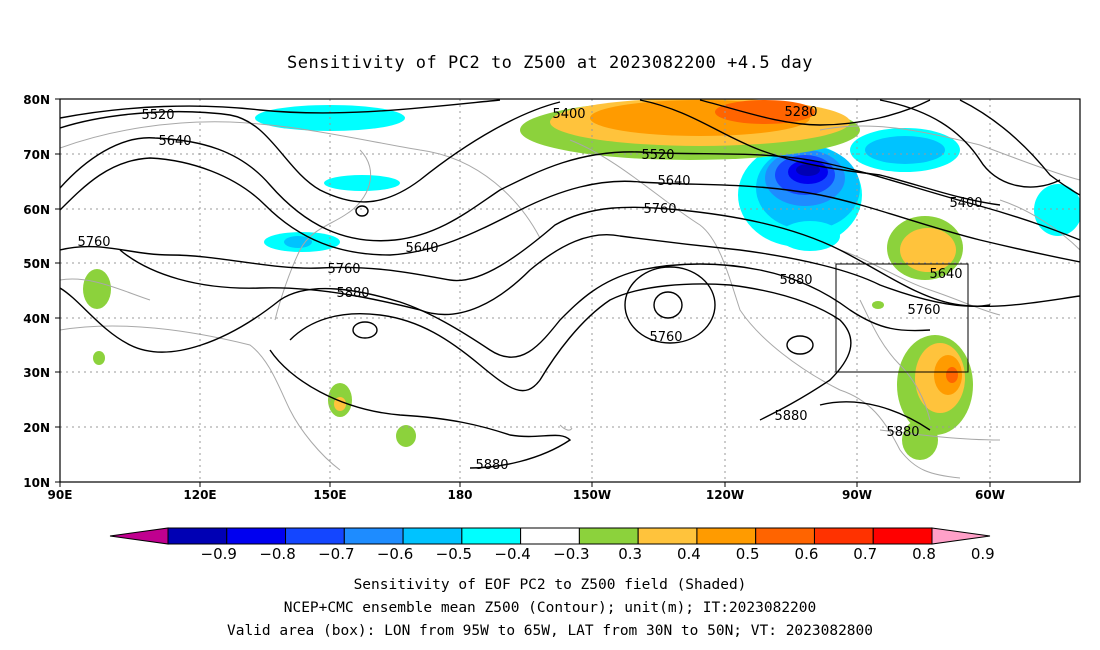 The image size is (1100, 650). What do you see at coordinates (571, 554) in the screenshot?
I see `colorbar-tick-label: −0.3` at bounding box center [571, 554].